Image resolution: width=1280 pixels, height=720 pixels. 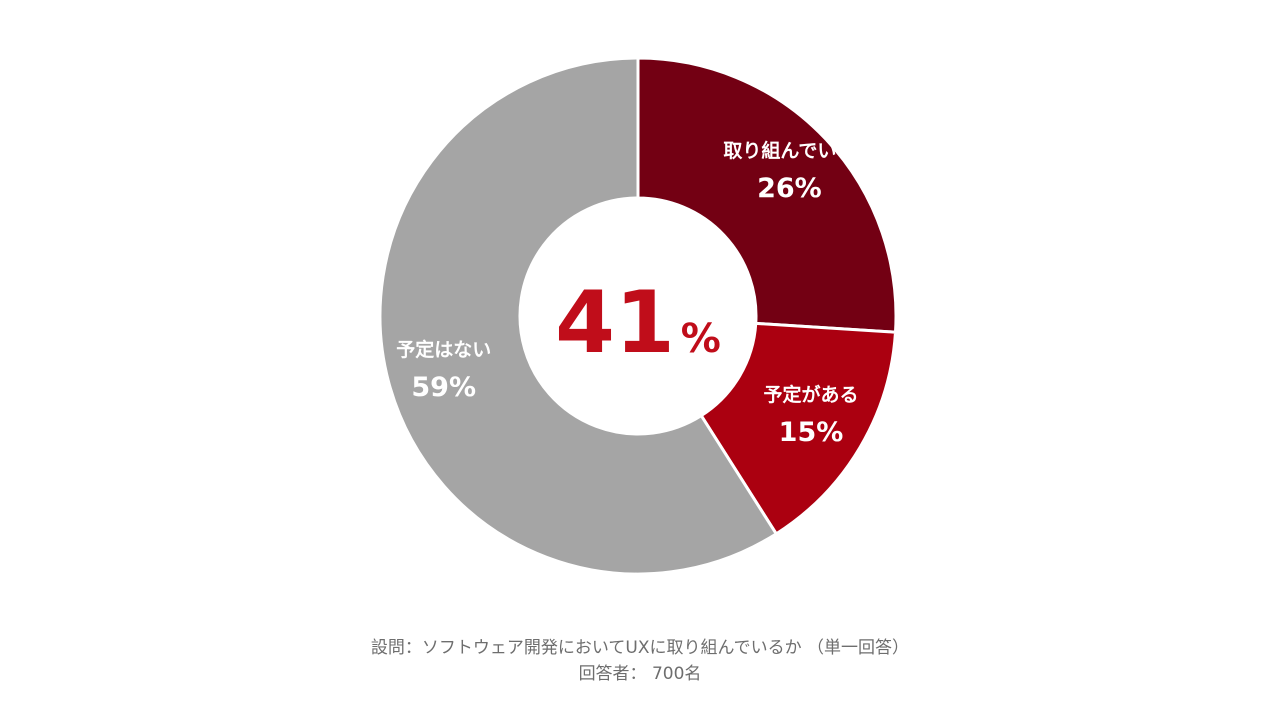 I want to click on center-number: 41, so click(x=615, y=323).